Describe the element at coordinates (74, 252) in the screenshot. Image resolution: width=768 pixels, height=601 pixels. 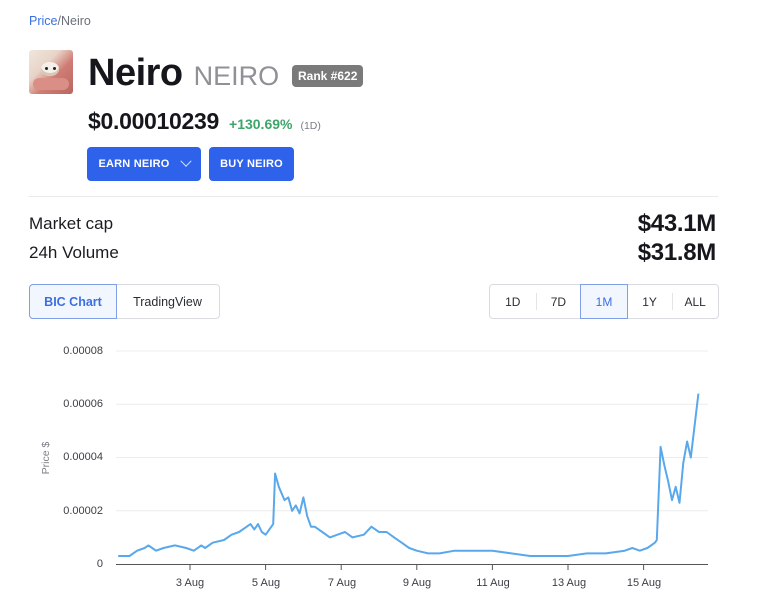
I see `volume-label: 24h Volume` at that location.